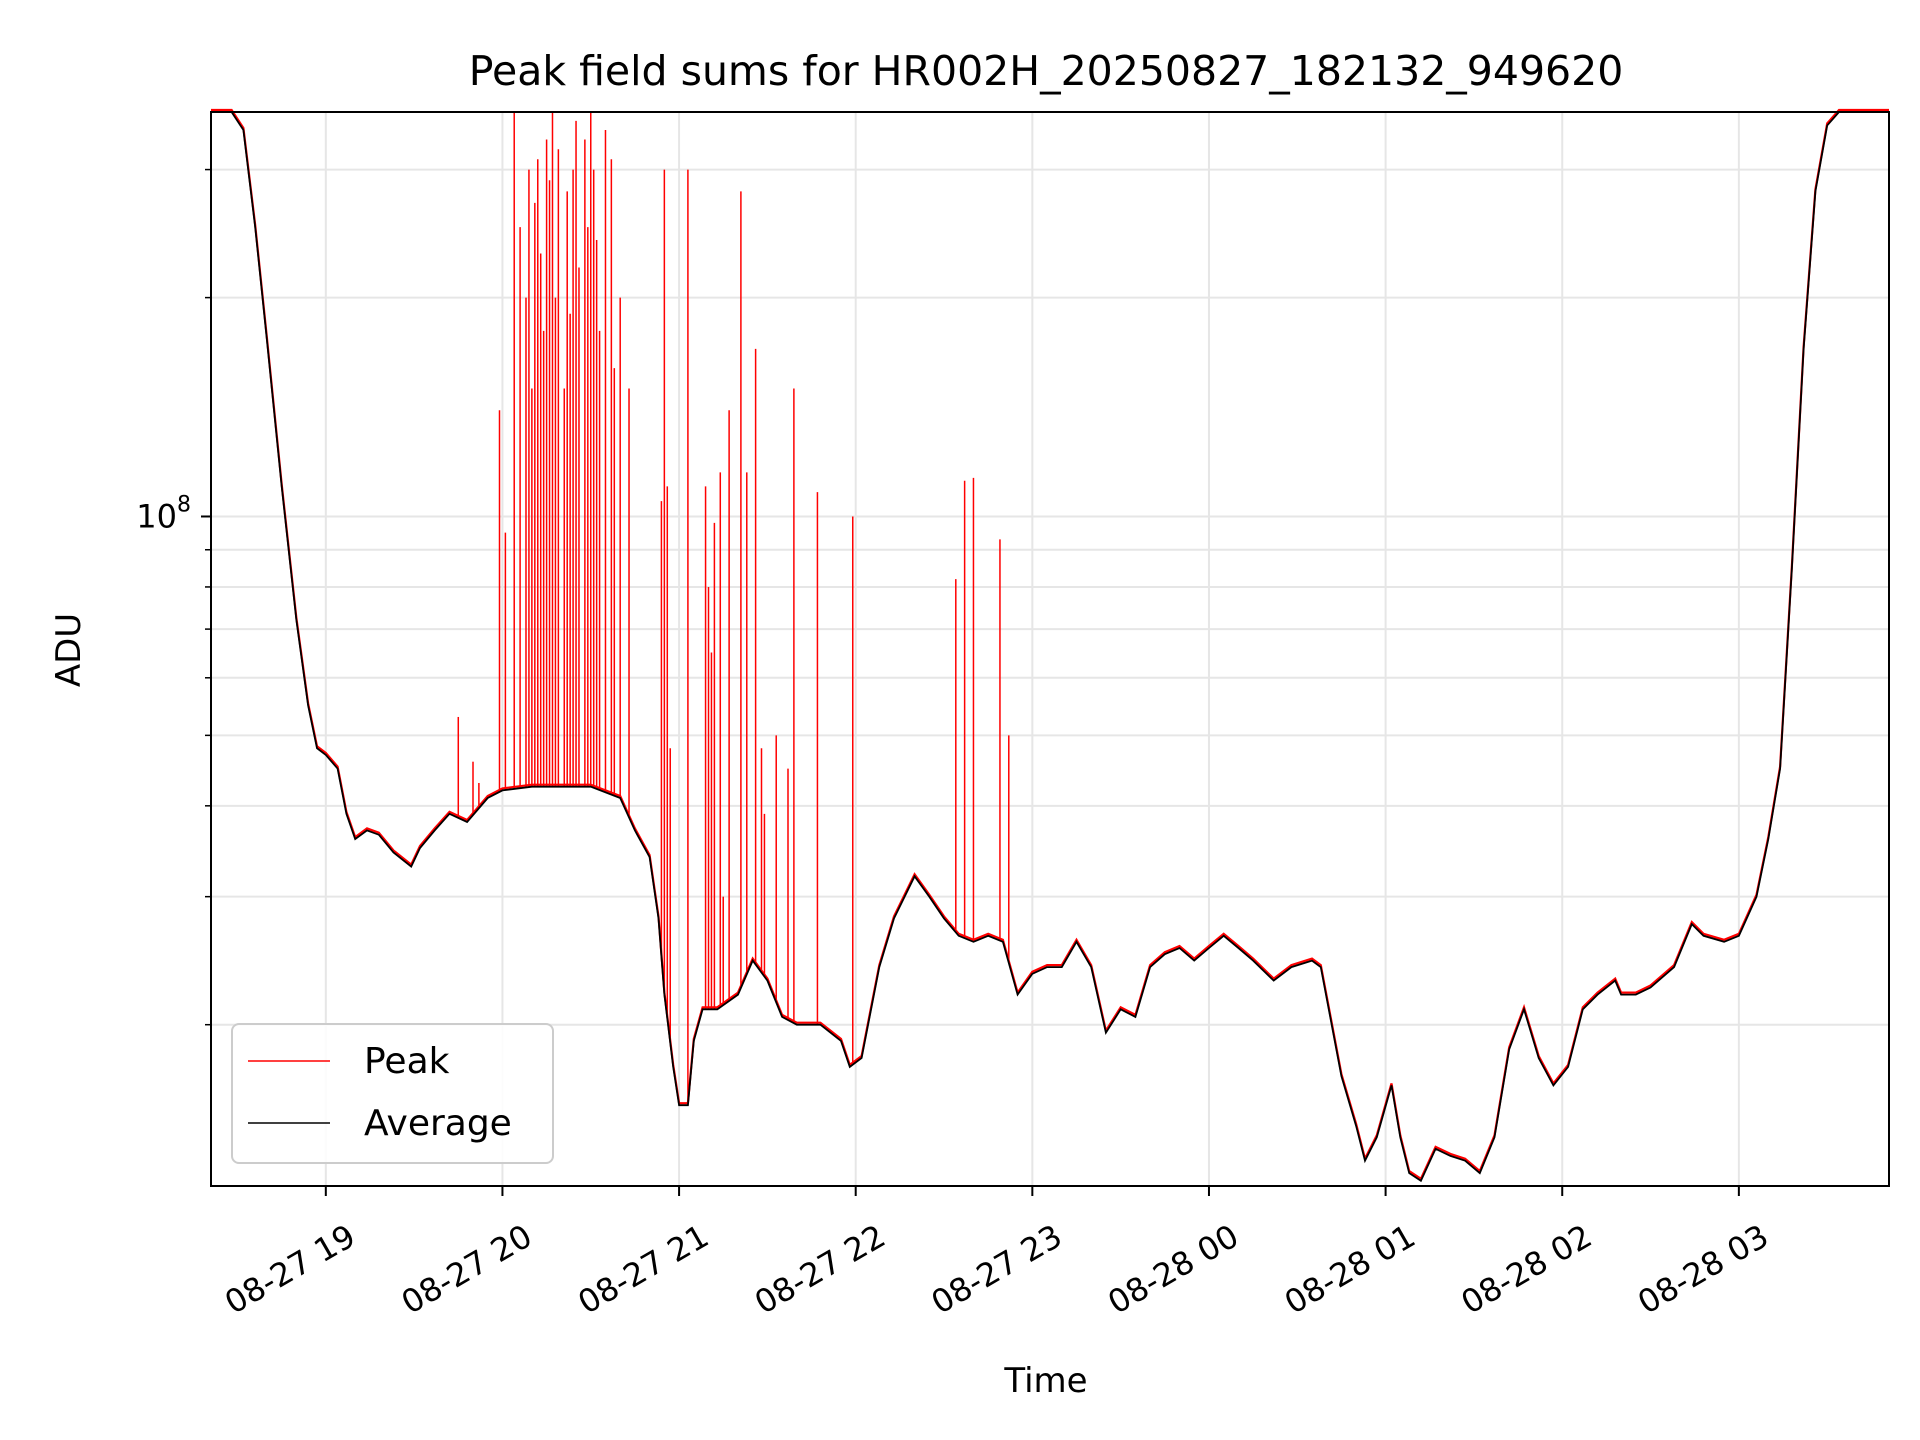  I want to click on x-axis-label: Time, so click(1045, 1381).